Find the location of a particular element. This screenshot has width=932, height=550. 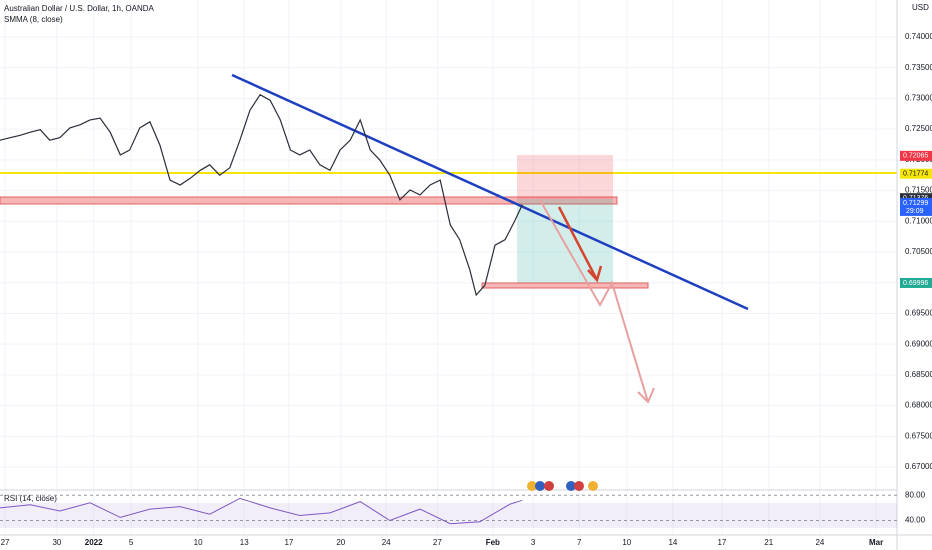

x-tick-label: 13 is located at coordinates (244, 542).